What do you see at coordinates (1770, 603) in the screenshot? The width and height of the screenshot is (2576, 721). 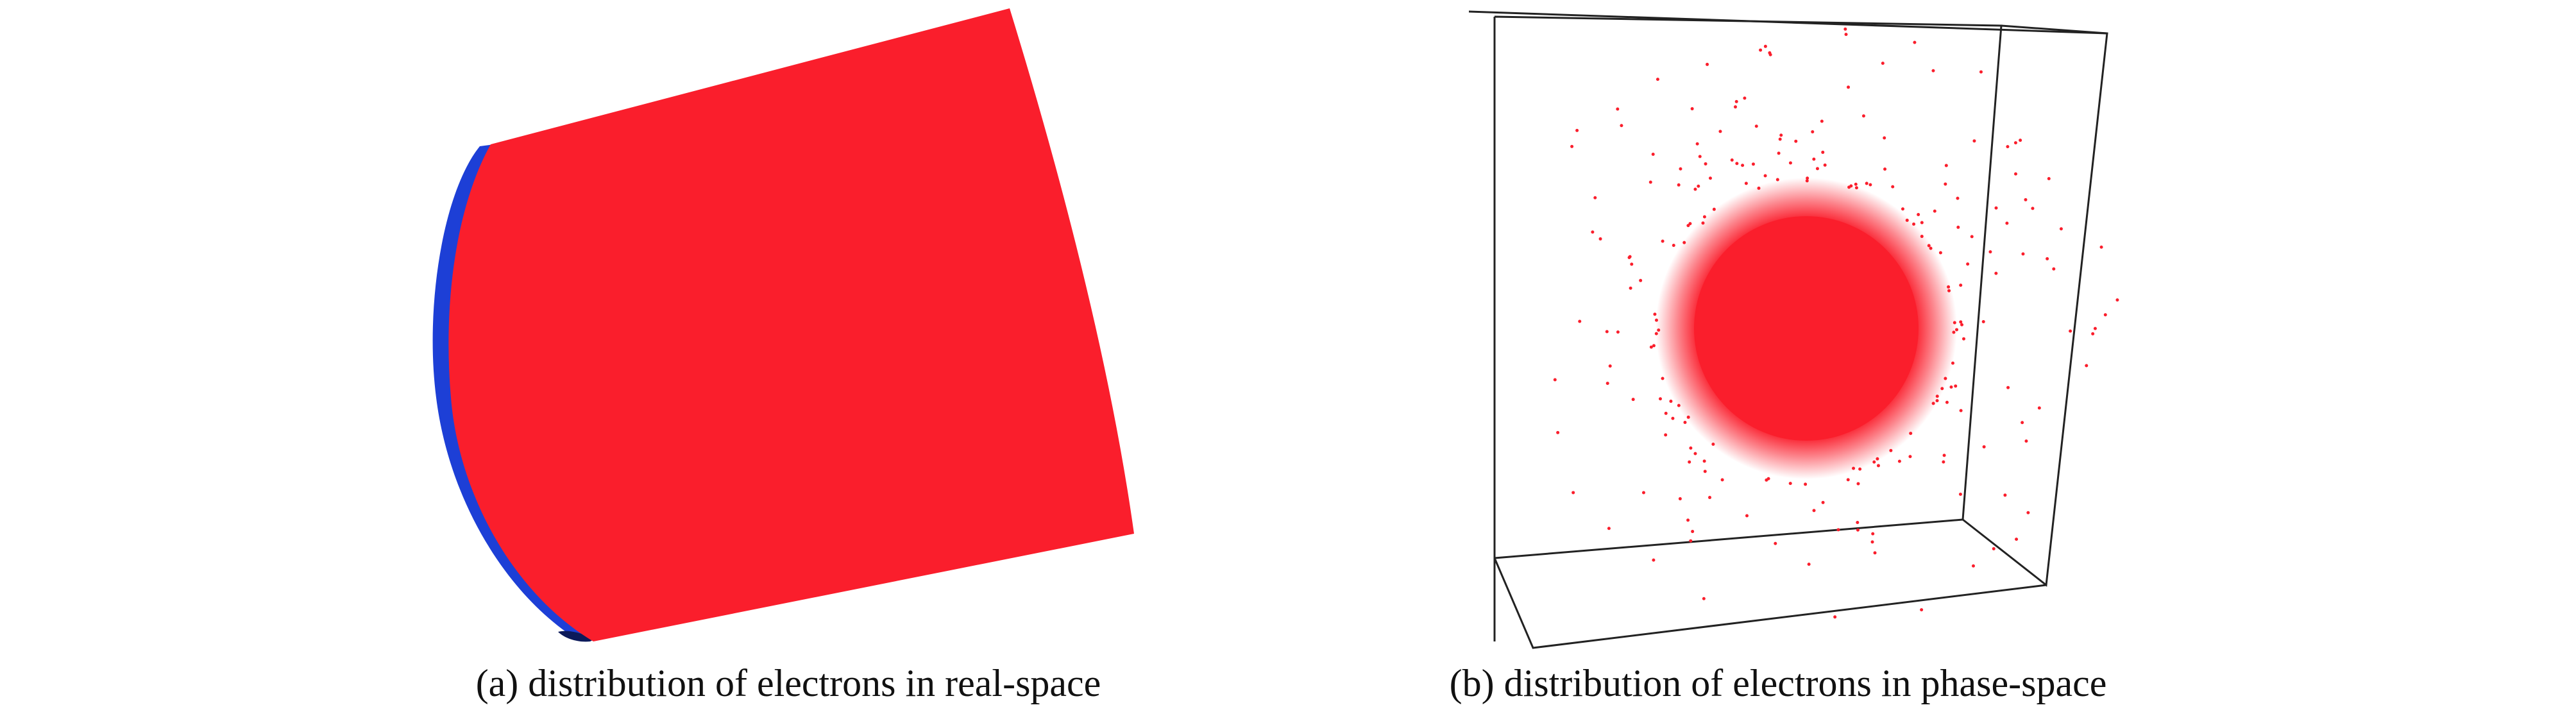 I see `box-bottom` at bounding box center [1770, 603].